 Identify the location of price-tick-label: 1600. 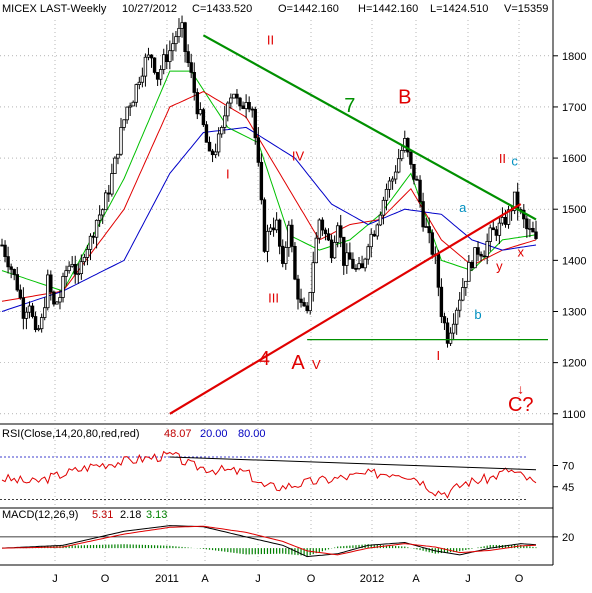
(574, 159).